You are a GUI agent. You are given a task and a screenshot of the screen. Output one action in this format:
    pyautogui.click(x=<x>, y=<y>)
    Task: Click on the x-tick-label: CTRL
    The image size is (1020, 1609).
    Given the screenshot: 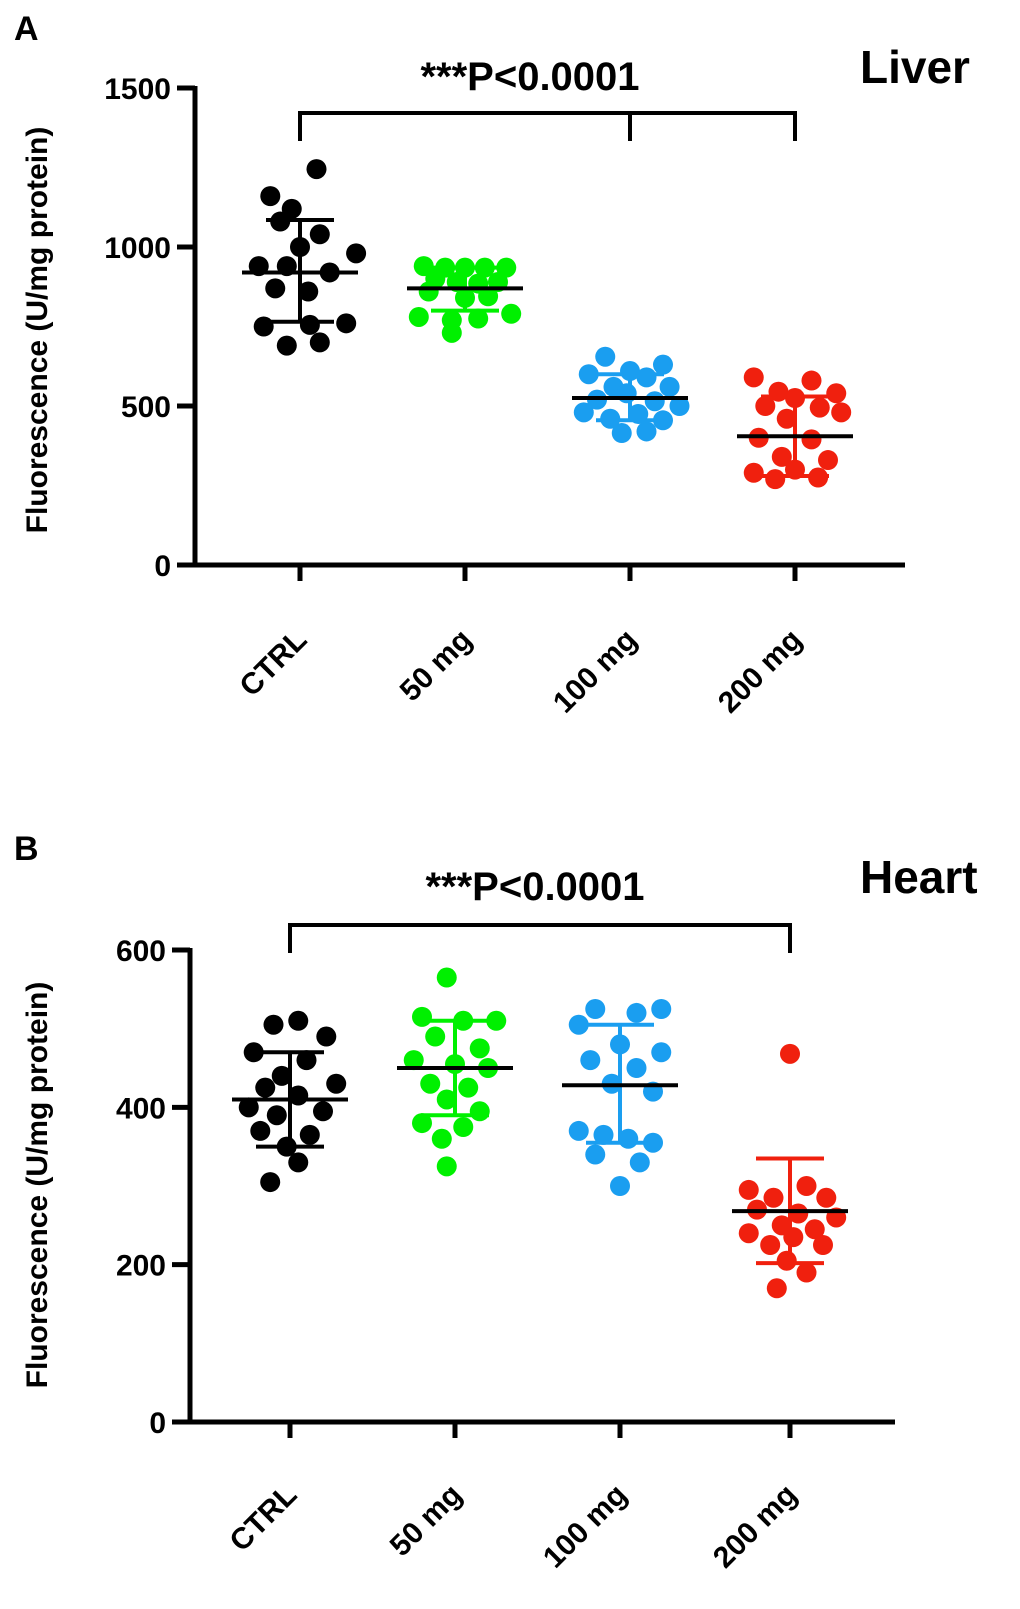 What is the action you would take?
    pyautogui.click(x=274, y=663)
    